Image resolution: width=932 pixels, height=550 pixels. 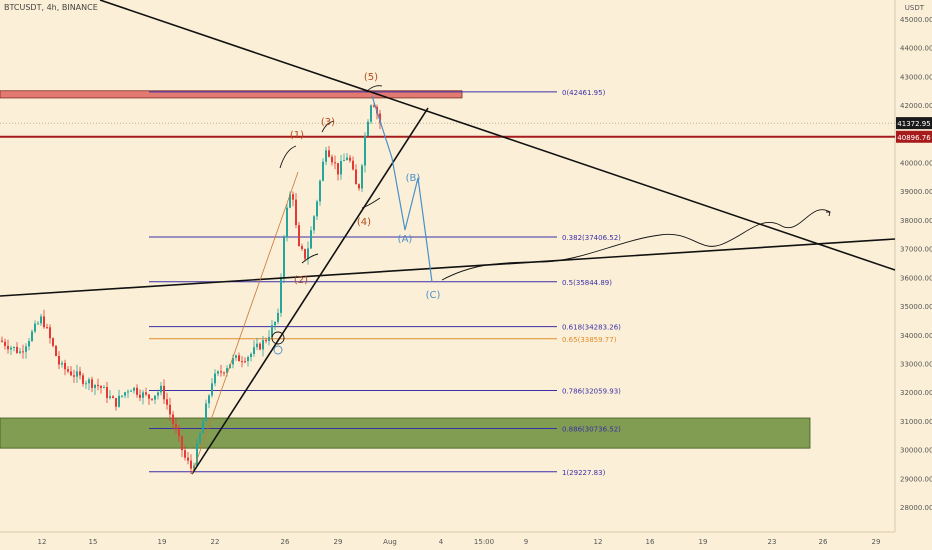 I want to click on price-tick-0: 45000.00, so click(x=916, y=20).